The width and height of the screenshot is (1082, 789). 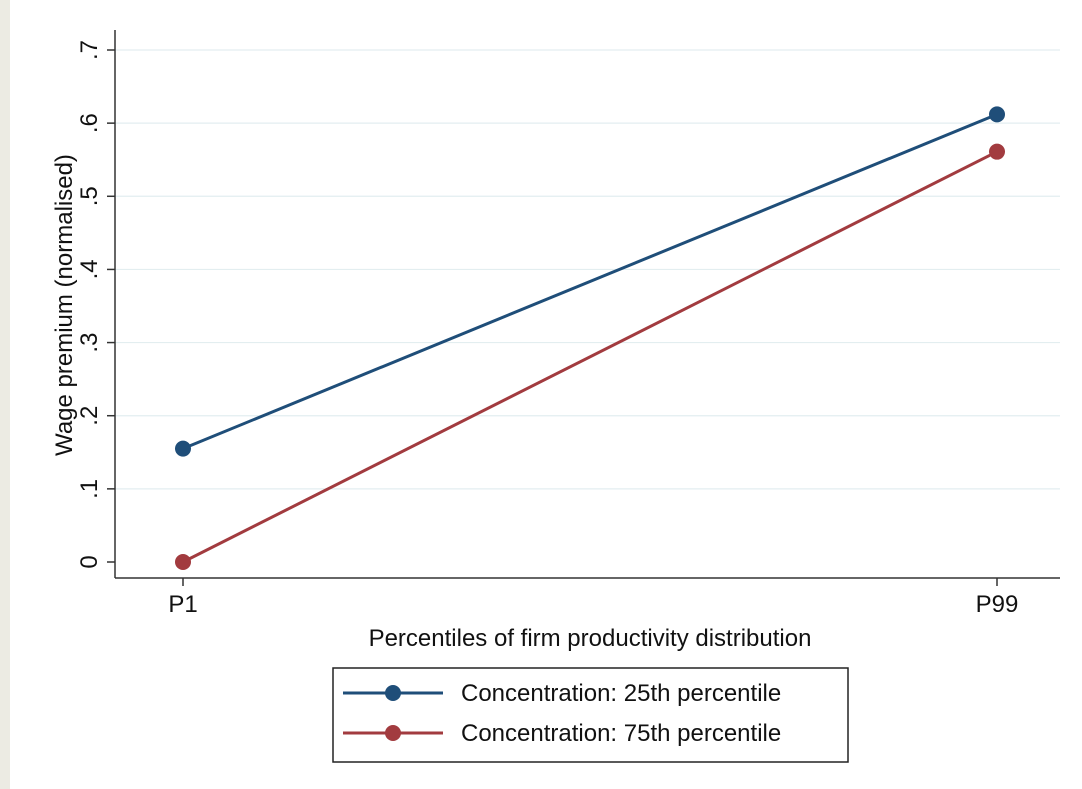 What do you see at coordinates (89, 123) in the screenshot?
I see `y-tick-label: .6` at bounding box center [89, 123].